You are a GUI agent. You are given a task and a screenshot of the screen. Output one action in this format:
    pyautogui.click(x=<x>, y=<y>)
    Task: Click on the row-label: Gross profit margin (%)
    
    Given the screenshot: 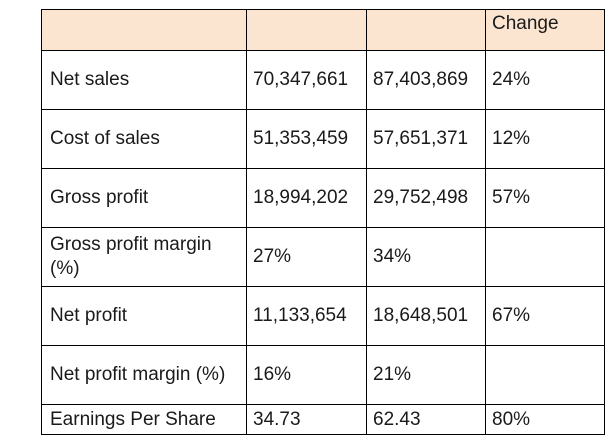 What is the action you would take?
    pyautogui.click(x=144, y=257)
    